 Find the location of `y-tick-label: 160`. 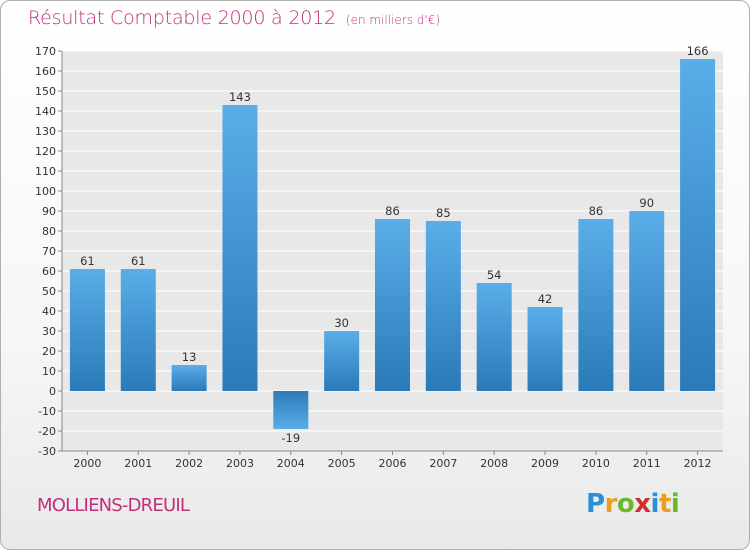

y-tick-label: 160 is located at coordinates (45, 71).